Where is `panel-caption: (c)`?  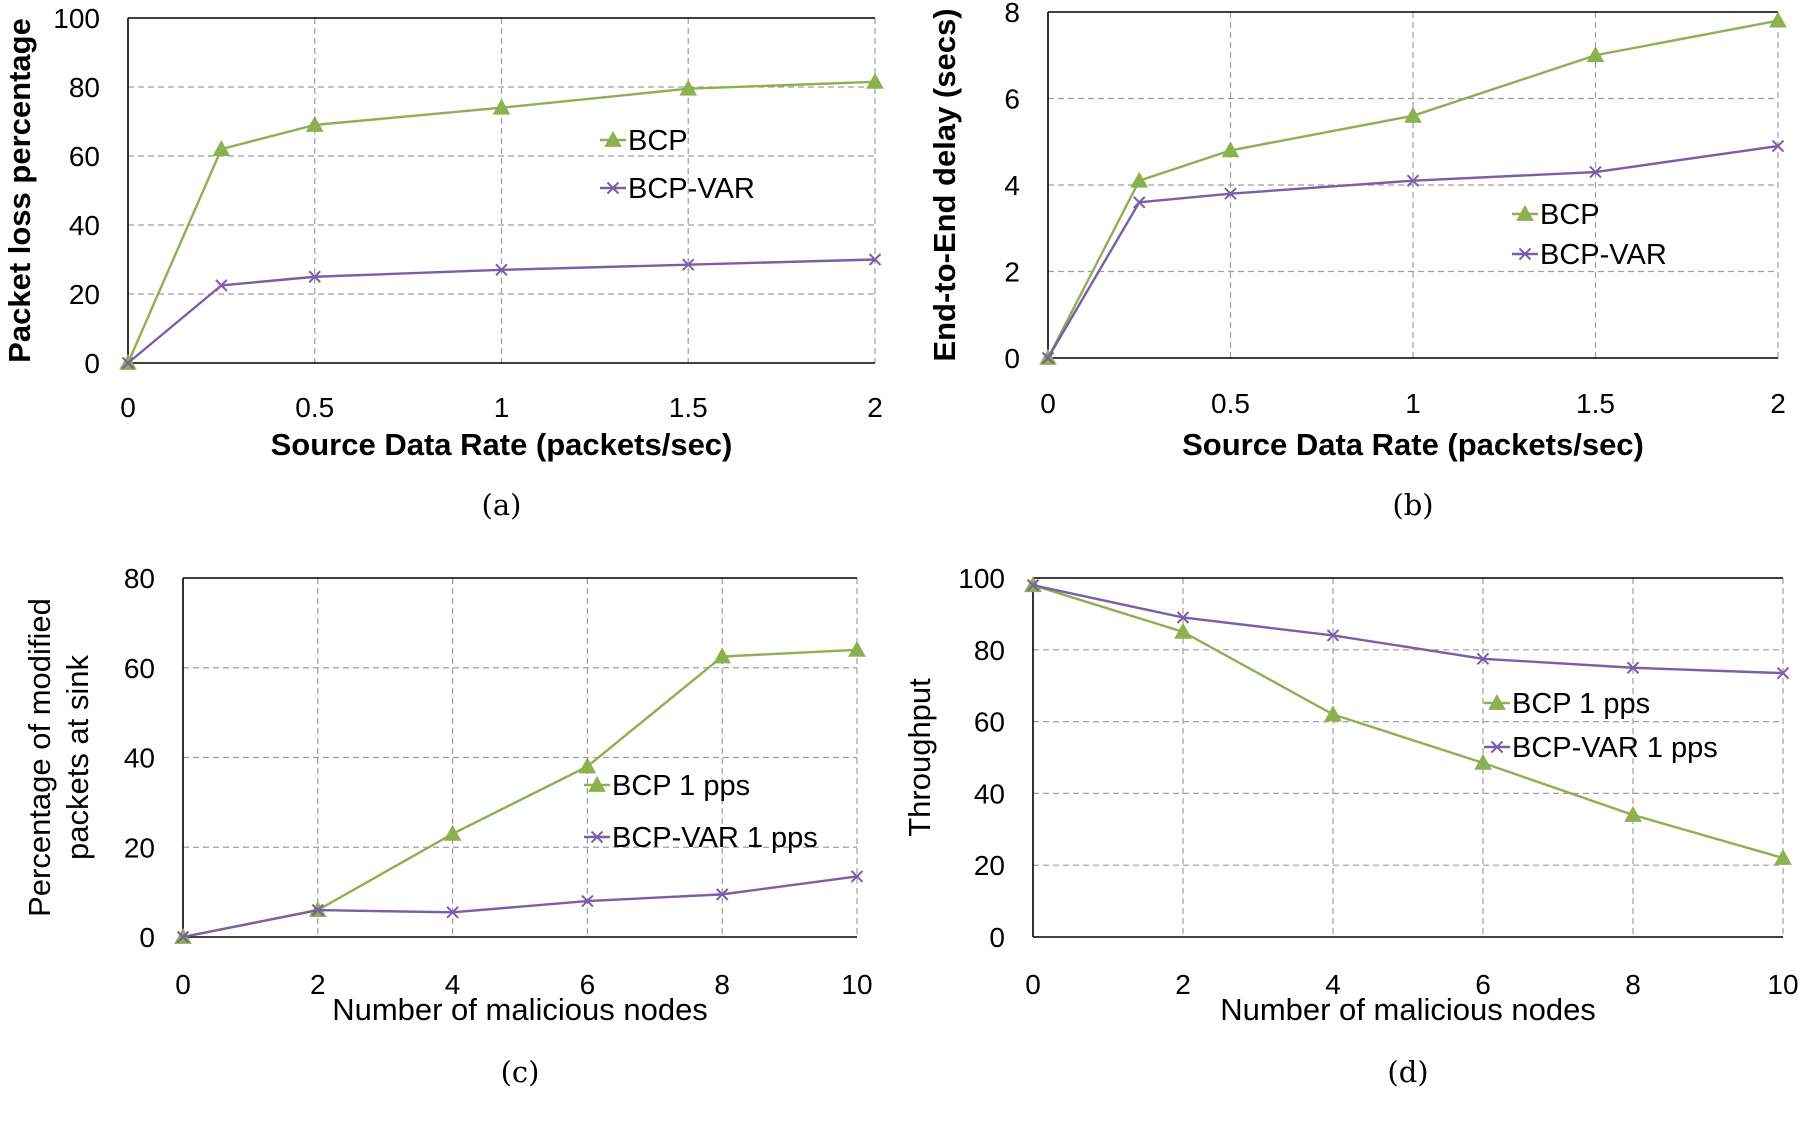 panel-caption: (c) is located at coordinates (520, 1072).